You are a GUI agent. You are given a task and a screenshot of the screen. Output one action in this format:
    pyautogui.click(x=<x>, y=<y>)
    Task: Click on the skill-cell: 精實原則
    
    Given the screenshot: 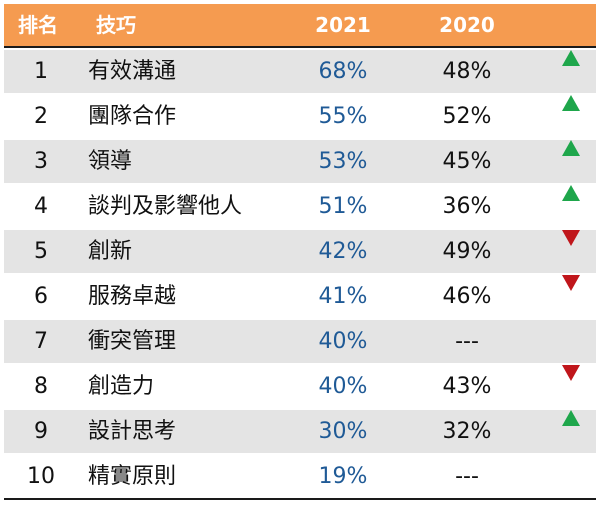 What is the action you would take?
    pyautogui.click(x=132, y=476)
    